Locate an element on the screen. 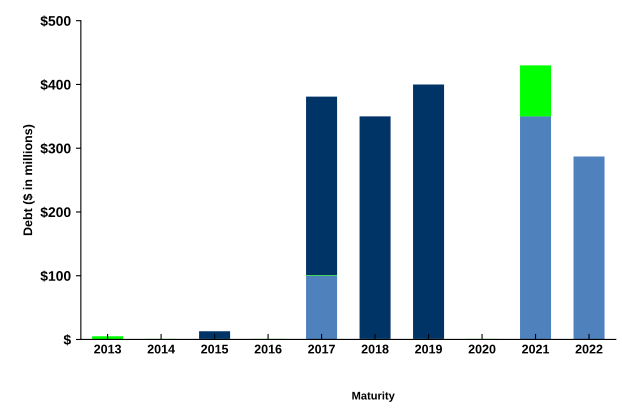 This screenshot has width=622, height=414. x-tick-label: 2014 is located at coordinates (161, 349).